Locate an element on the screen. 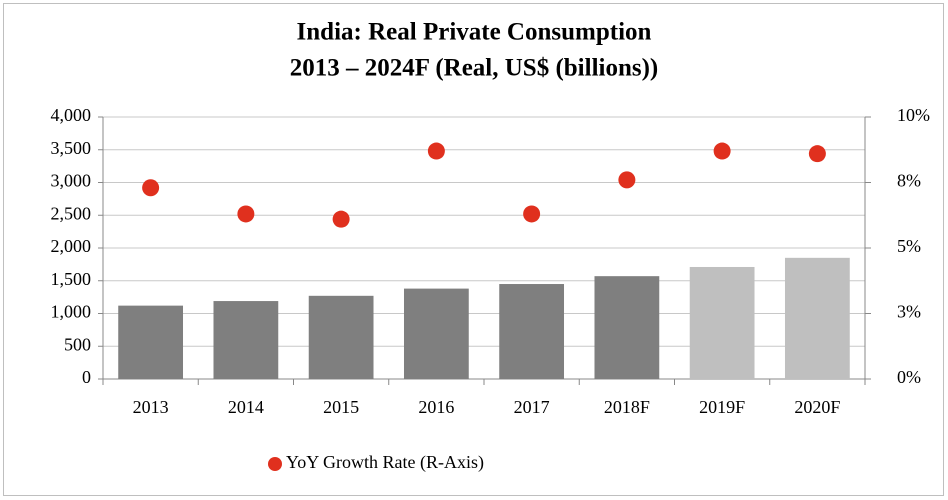 This screenshot has width=948, height=500. y2-tick-label: 3% is located at coordinates (909, 312).